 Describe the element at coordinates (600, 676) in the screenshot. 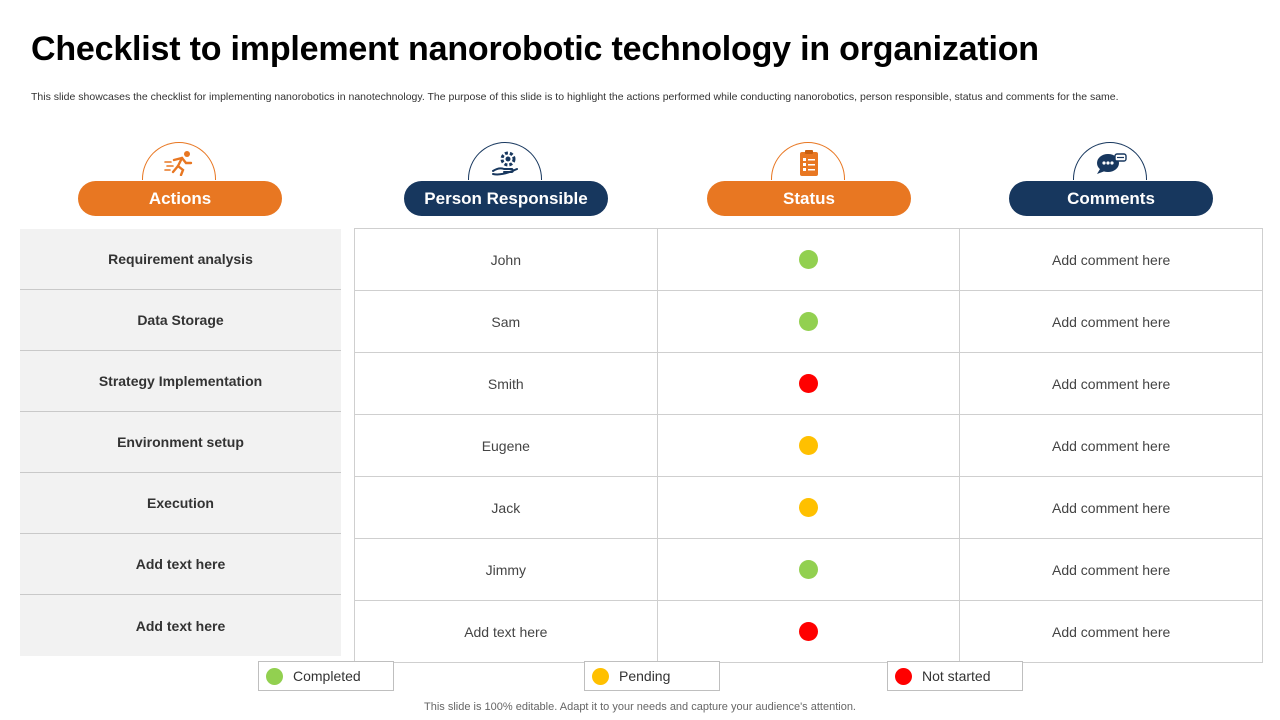

I see `pending-dot-icon` at that location.